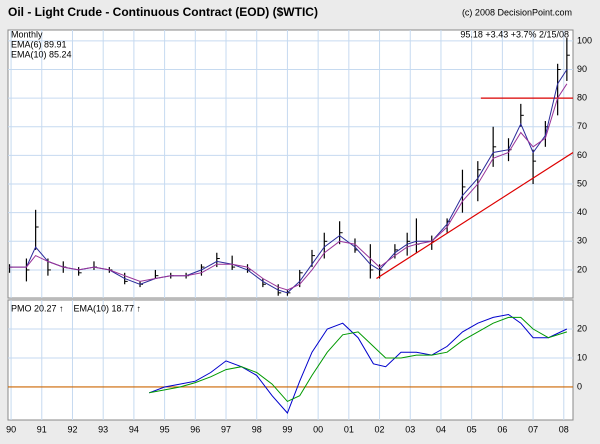  What do you see at coordinates (474, 216) in the screenshot?
I see `trend-line` at bounding box center [474, 216].